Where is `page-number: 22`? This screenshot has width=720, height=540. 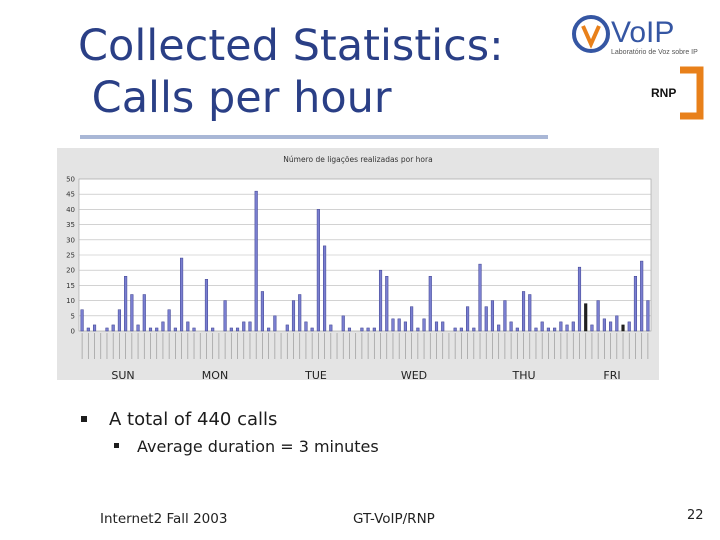 page-number: 22 is located at coordinates (695, 515).